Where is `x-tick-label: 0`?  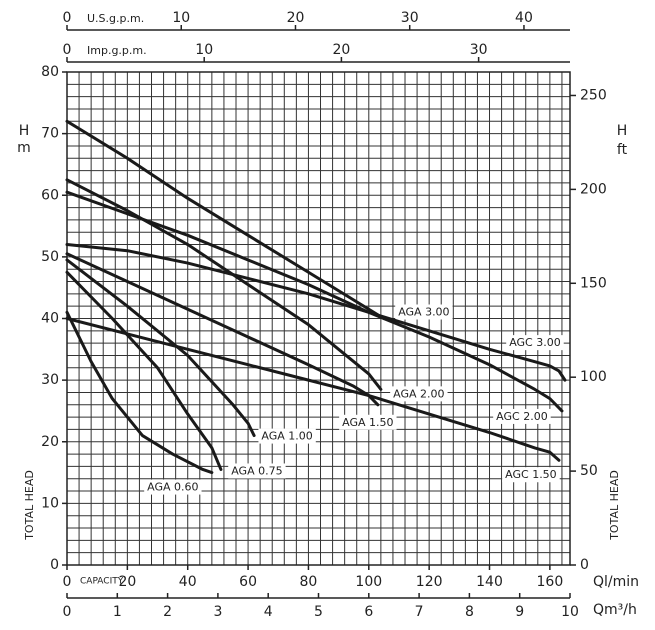
x-tick-label: 0 is located at coordinates (67, 582).